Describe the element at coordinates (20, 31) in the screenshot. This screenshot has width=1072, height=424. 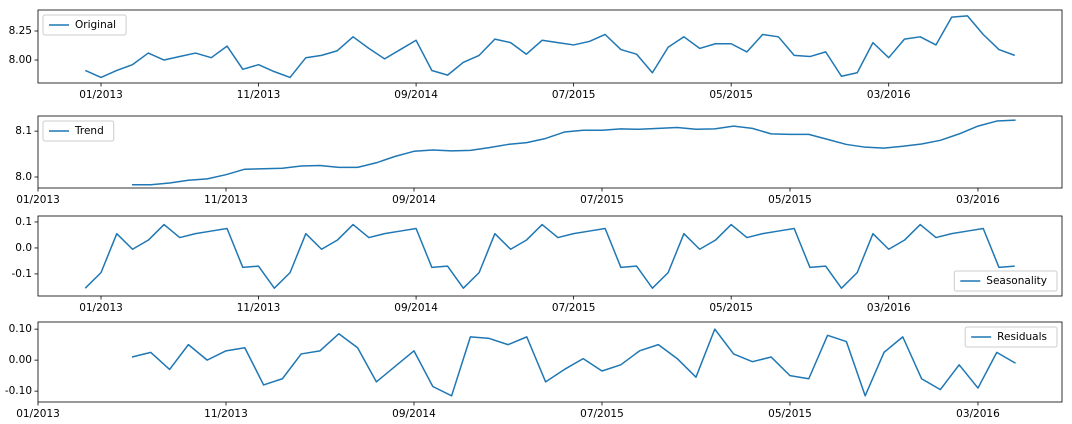
I see `y-tick-label: 8.25` at that location.